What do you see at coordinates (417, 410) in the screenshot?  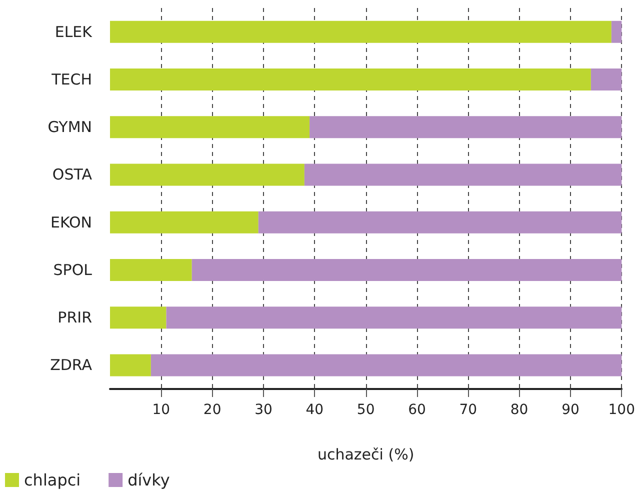 I see `x-tick-label: 60` at bounding box center [417, 410].